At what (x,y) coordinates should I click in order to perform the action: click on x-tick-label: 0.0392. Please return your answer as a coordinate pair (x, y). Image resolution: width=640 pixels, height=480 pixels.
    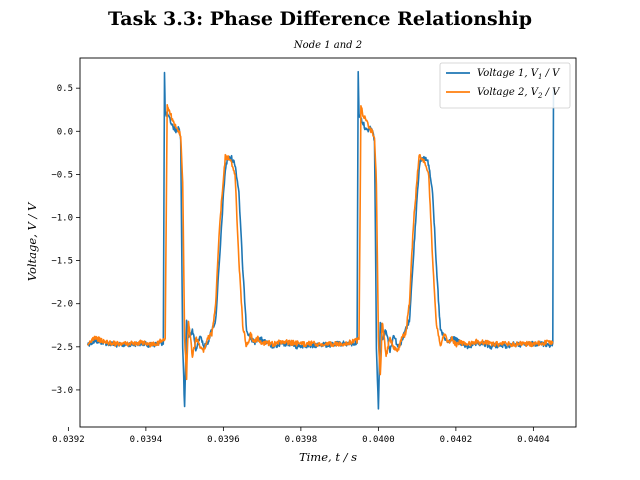
    Looking at the image, I should click on (68, 440).